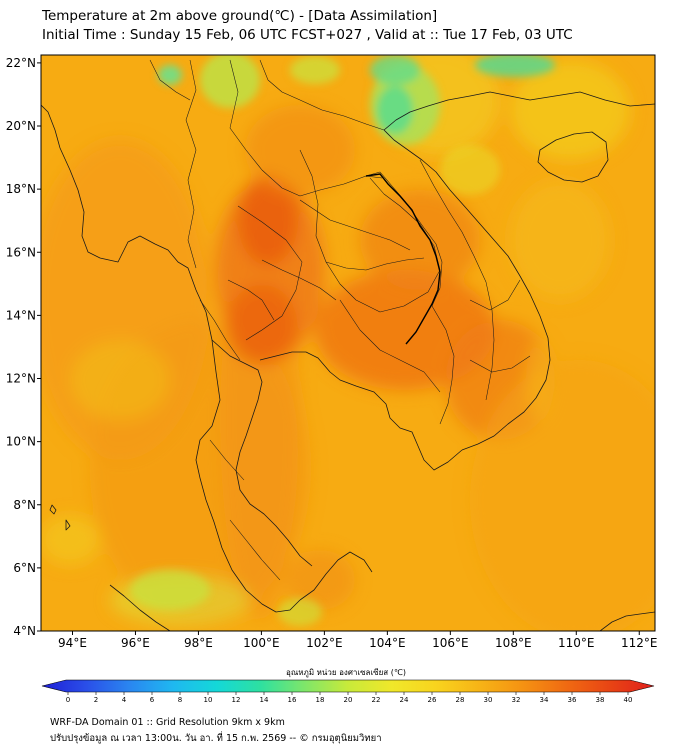 The image size is (676, 756). Describe the element at coordinates (460, 700) in the screenshot. I see `colorbar-tick-label: 28` at that location.